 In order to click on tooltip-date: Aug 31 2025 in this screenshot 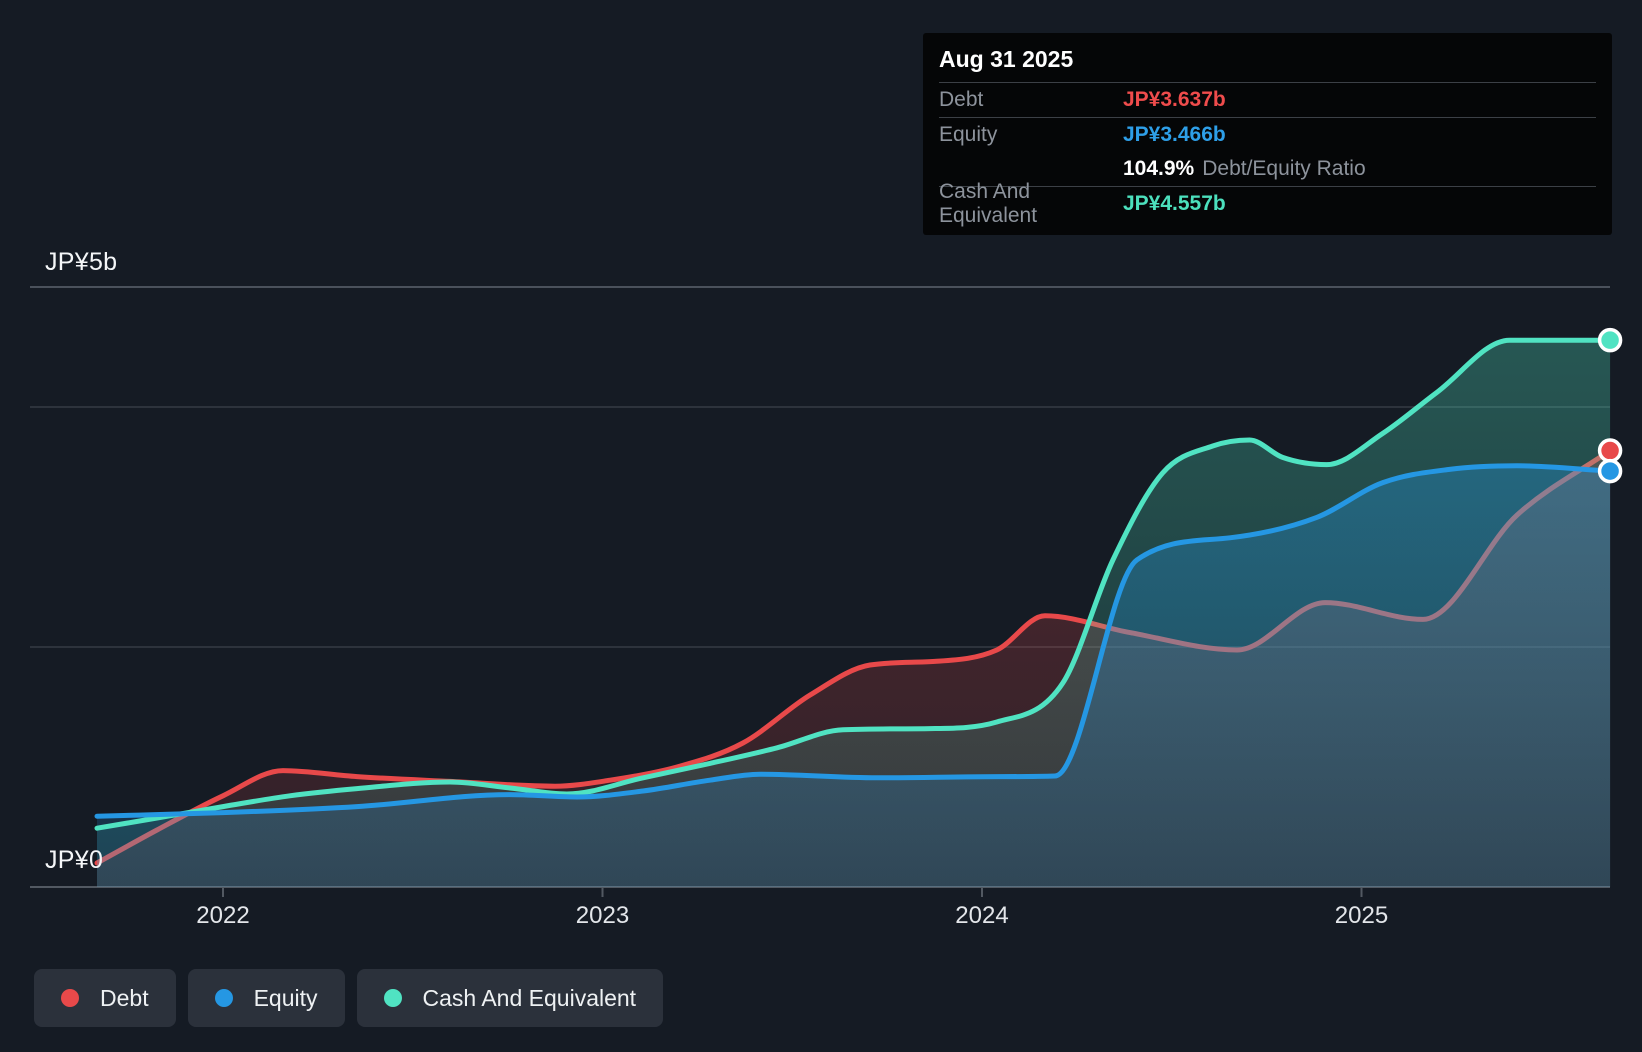, I will do `click(1267, 58)`.